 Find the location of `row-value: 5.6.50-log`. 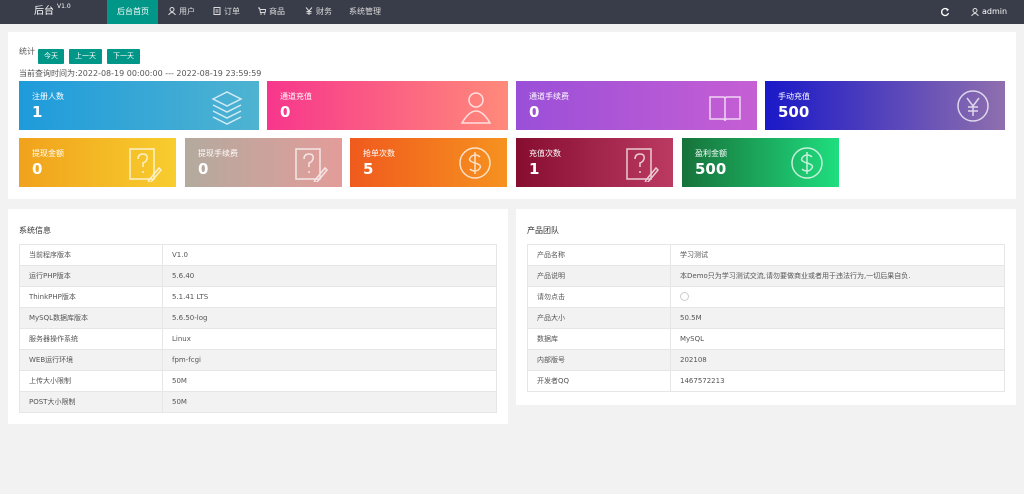

row-value: 5.6.50-log is located at coordinates (329, 318).